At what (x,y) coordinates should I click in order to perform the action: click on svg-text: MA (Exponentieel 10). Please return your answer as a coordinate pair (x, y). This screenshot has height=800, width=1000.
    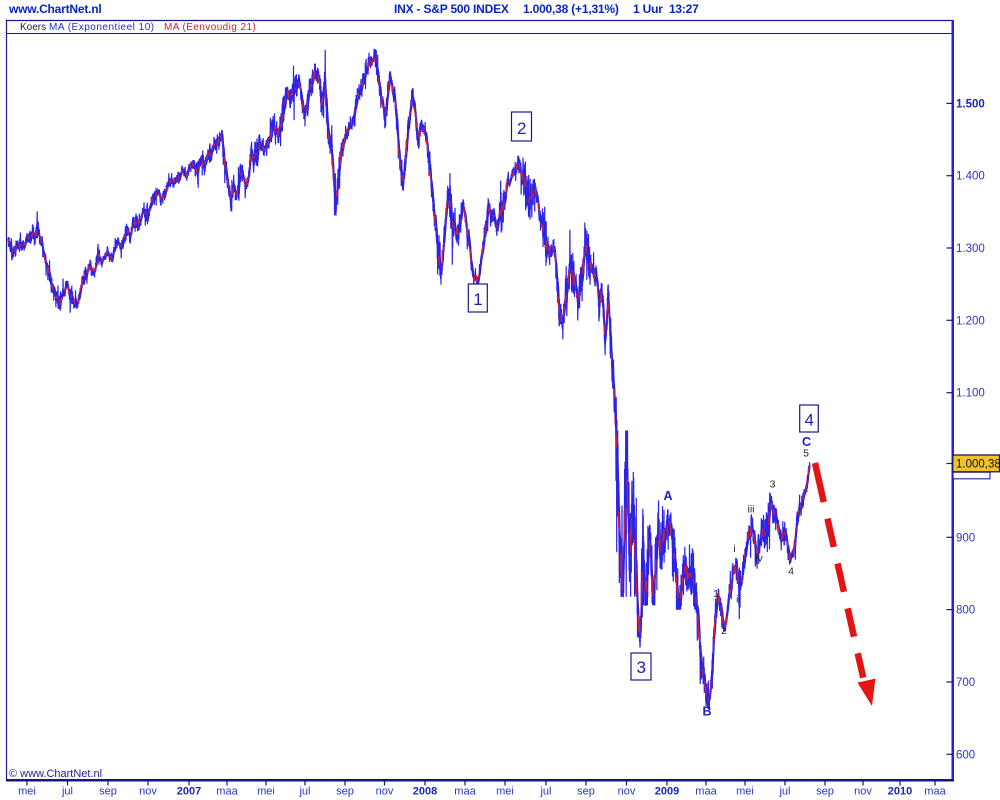
    Looking at the image, I should click on (102, 27).